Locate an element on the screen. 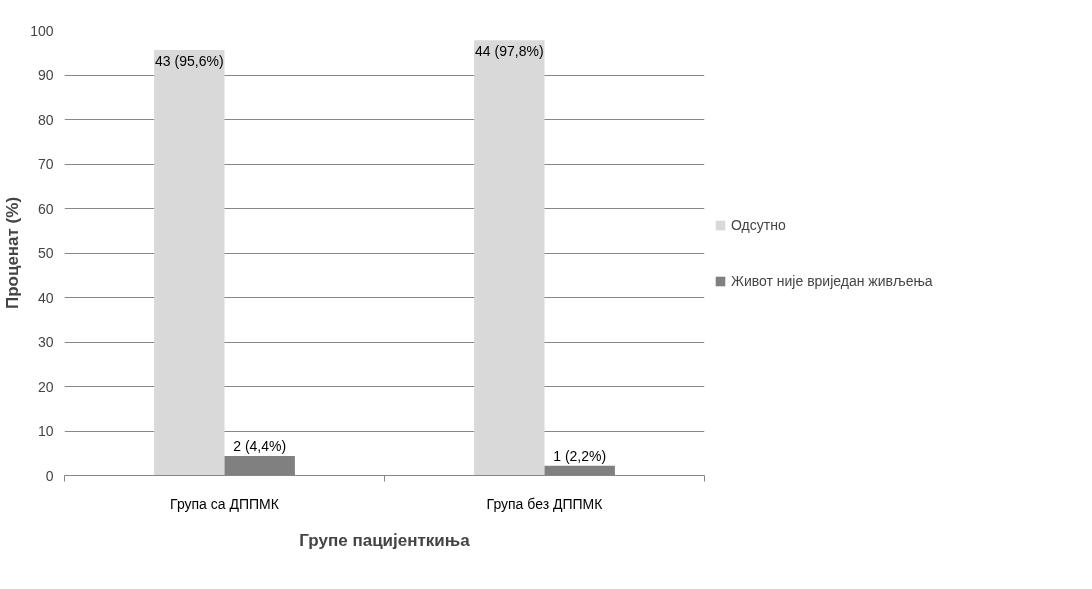  data-label: 43 (95,6%) is located at coordinates (189, 61).